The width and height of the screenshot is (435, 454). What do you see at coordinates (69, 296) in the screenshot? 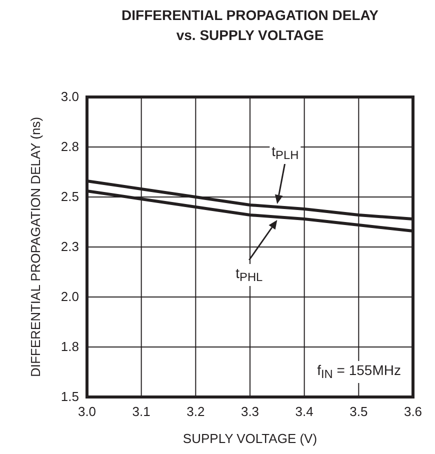
I see `y-tick-label: 2.0` at bounding box center [69, 296].